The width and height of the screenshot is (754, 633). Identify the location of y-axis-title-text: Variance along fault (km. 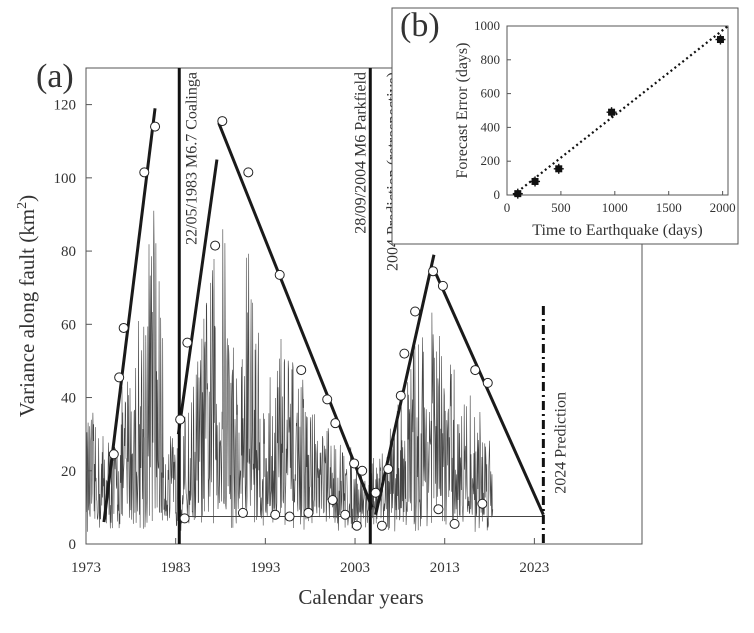
(27, 313).